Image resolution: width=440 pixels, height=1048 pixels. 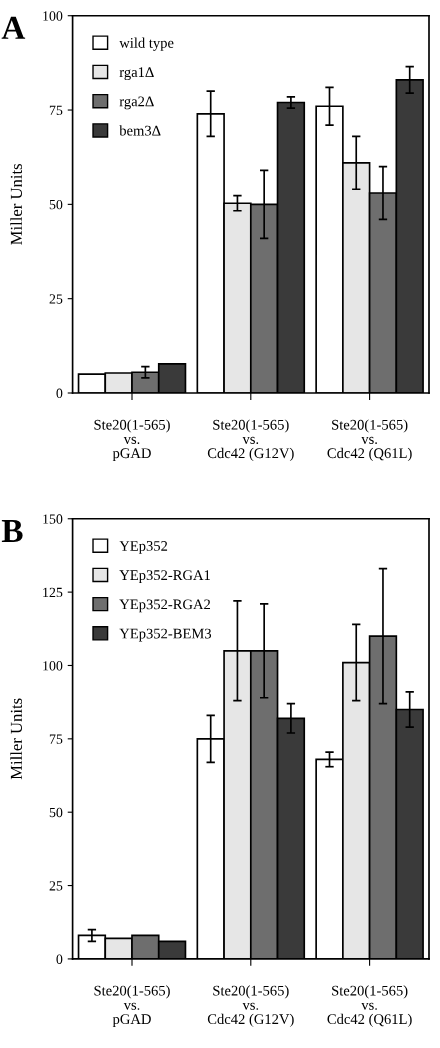 I want to click on legend-label: rga1Δ, so click(x=136, y=74).